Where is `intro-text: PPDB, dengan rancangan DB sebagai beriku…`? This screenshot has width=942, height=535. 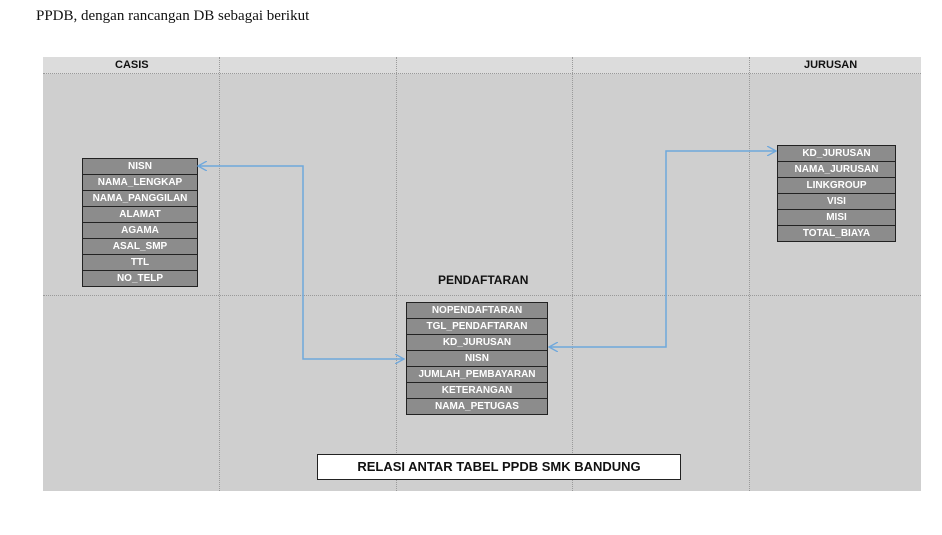
intro-text: PPDB, dengan rancangan DB sebagai beriku… is located at coordinates (173, 16).